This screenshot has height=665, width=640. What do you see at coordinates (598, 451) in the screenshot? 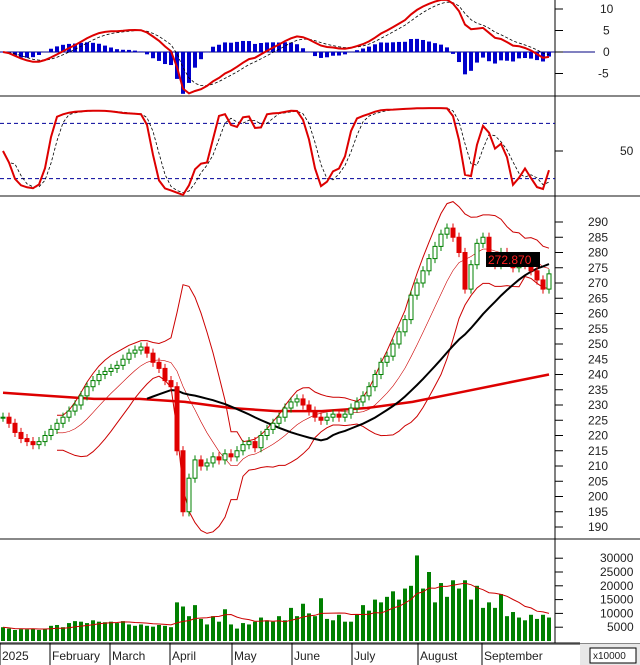
I see `price-tick-label: 215` at bounding box center [598, 451].